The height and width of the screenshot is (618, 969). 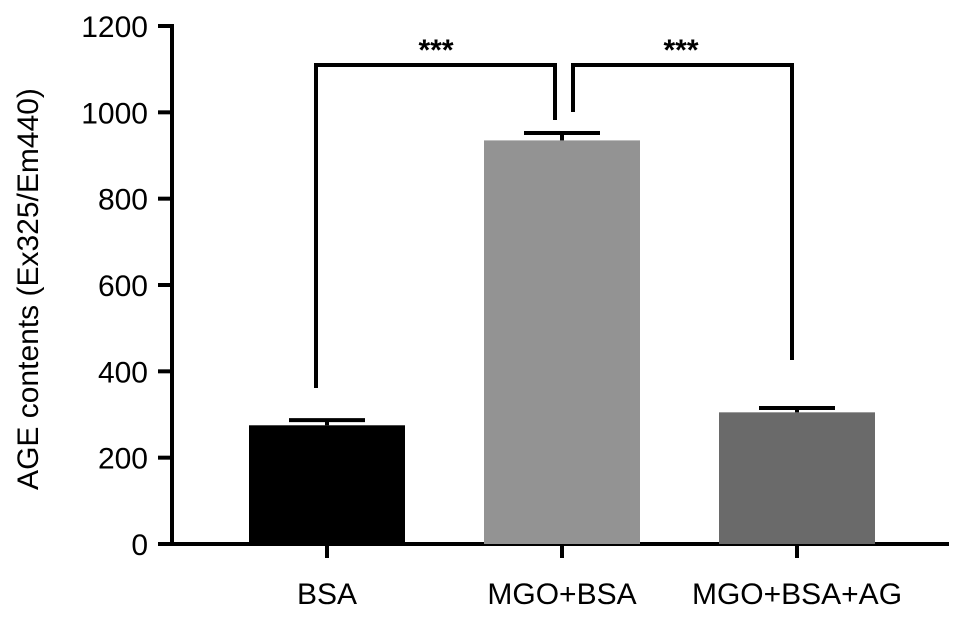 I want to click on x-tick-label: MGO+BSA, so click(x=561, y=594).